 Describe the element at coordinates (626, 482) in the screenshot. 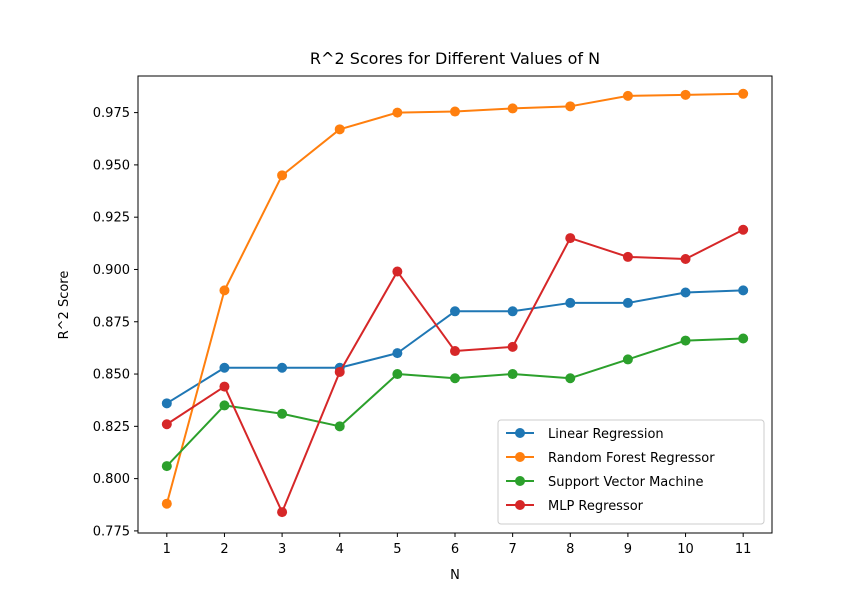

I see `legend-label: Support Vector Machine` at that location.